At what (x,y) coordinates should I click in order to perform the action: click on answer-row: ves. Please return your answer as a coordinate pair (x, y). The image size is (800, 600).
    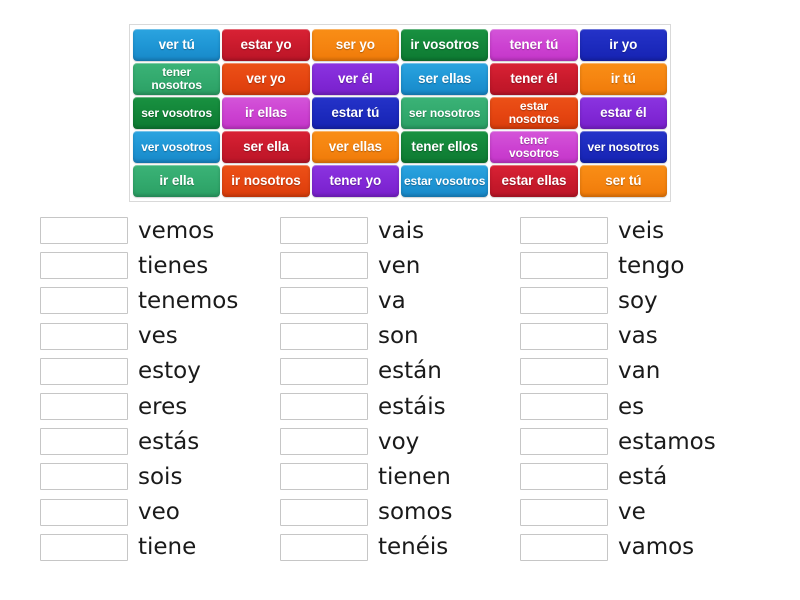
    Looking at the image, I should click on (160, 336).